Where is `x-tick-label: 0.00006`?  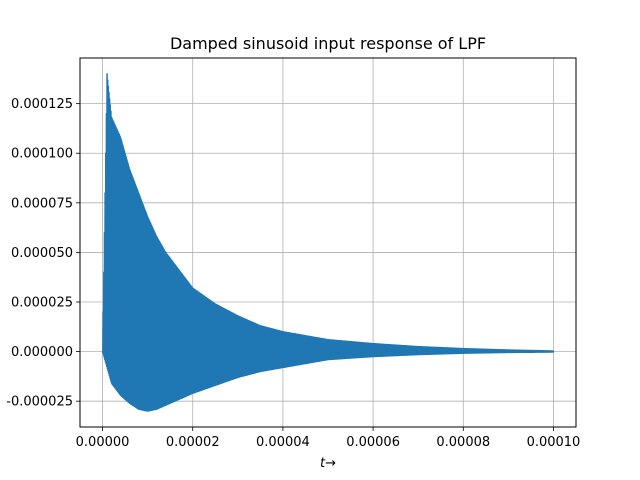 x-tick-label: 0.00006 is located at coordinates (373, 442).